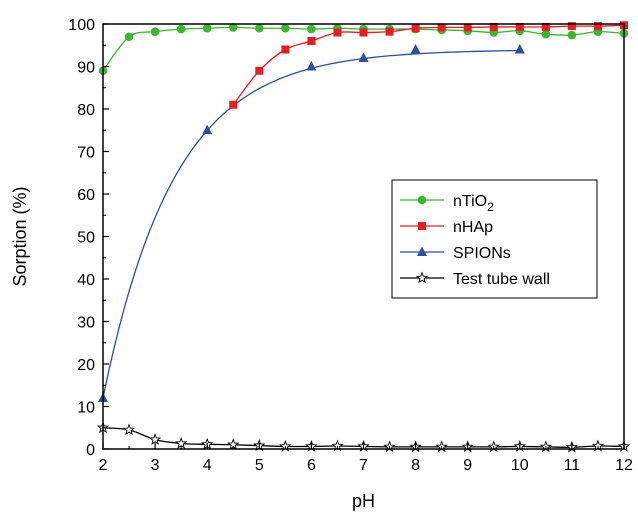 Image resolution: width=638 pixels, height=516 pixels. I want to click on legend: nTiO2 nHAp SPIONs Test tube wall, so click(494, 239).